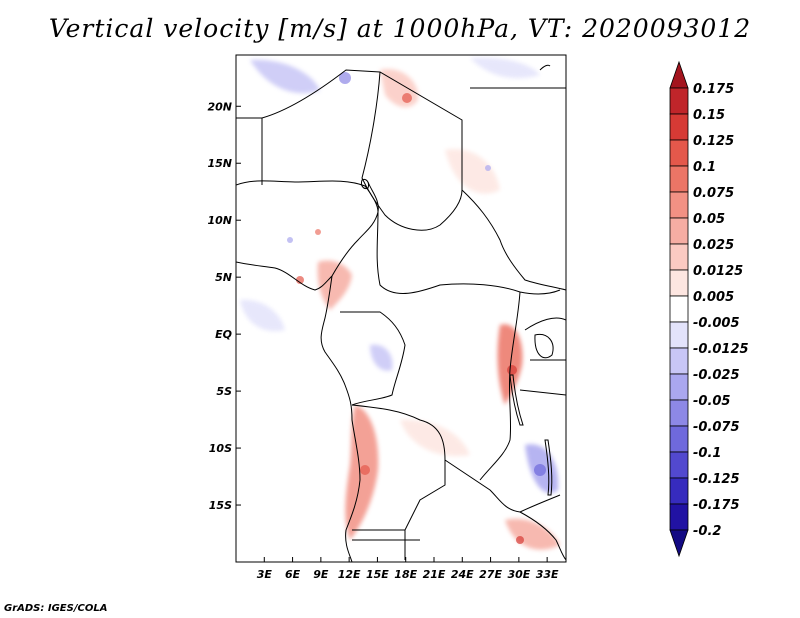  I want to click on negative-field-north, so click(285, 76).